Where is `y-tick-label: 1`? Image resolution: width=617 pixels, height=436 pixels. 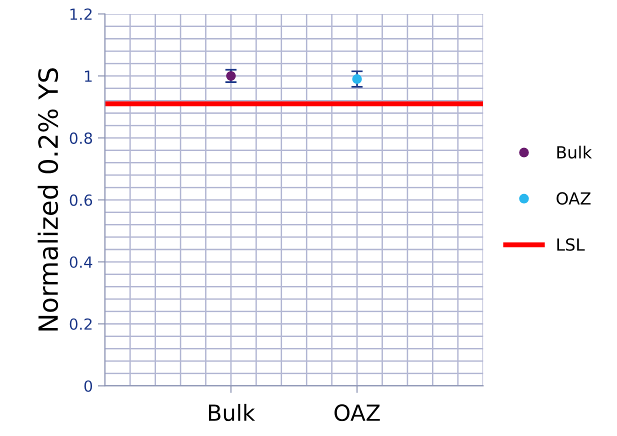
y-tick-label: 1 is located at coordinates (88, 76).